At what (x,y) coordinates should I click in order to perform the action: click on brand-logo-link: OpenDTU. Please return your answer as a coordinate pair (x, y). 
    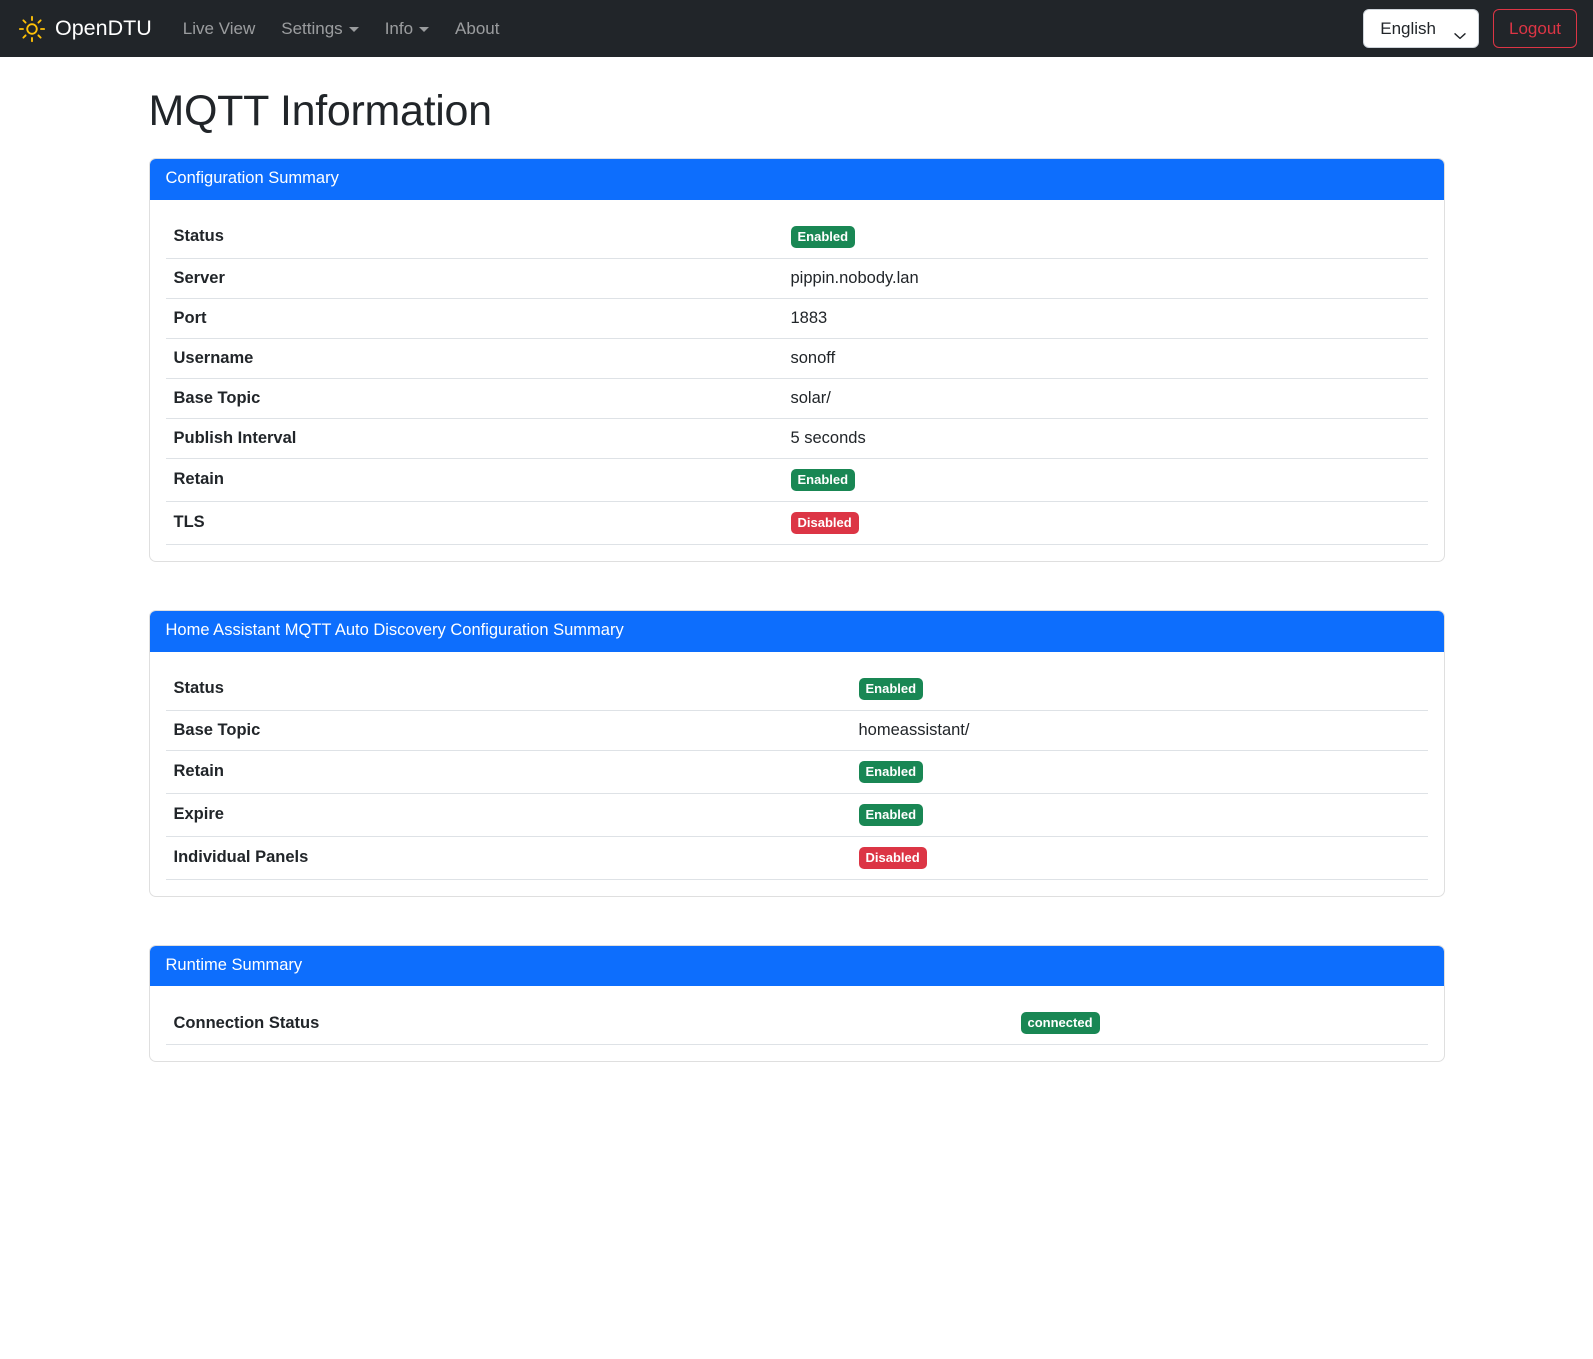
    Looking at the image, I should click on (85, 29).